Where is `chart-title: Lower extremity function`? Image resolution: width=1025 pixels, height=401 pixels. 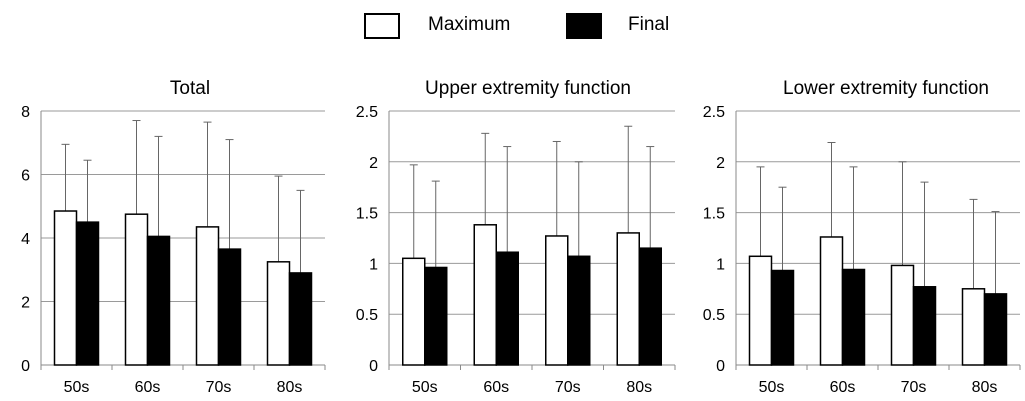
chart-title: Lower extremity function is located at coordinates (886, 88).